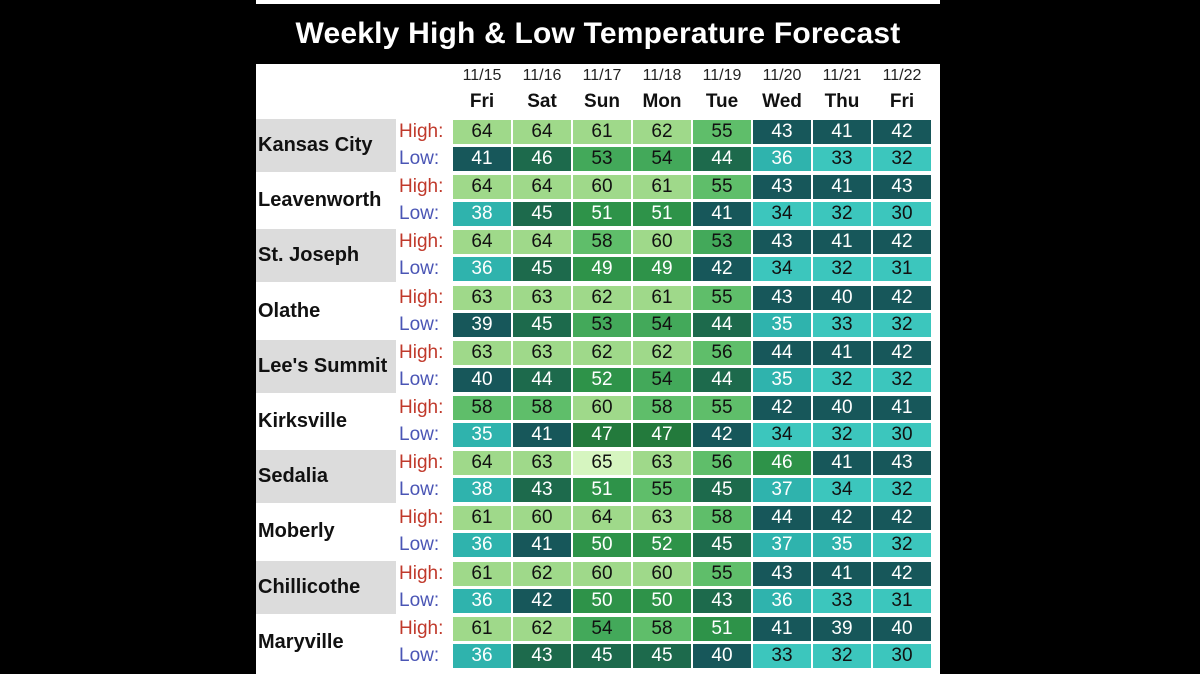 This screenshot has height=674, width=1200. Describe the element at coordinates (602, 490) in the screenshot. I see `low-temp-cell: 51` at that location.